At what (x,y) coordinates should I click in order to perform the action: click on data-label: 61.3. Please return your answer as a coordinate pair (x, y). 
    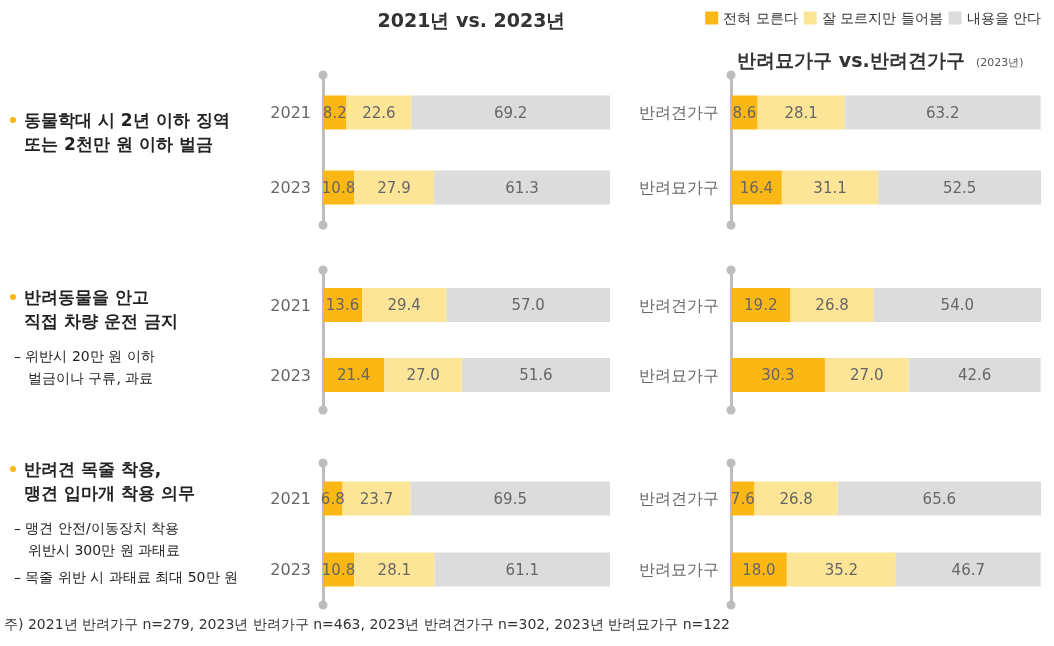
    Looking at the image, I should click on (522, 187).